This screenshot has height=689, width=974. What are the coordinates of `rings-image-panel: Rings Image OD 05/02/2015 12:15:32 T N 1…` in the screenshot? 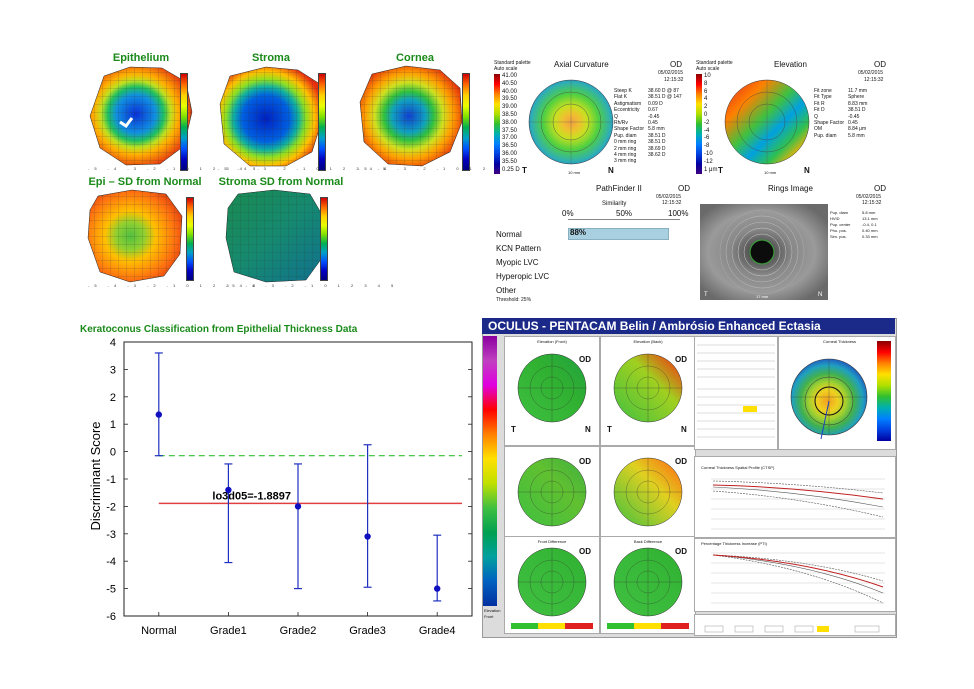 It's located at (794, 241).